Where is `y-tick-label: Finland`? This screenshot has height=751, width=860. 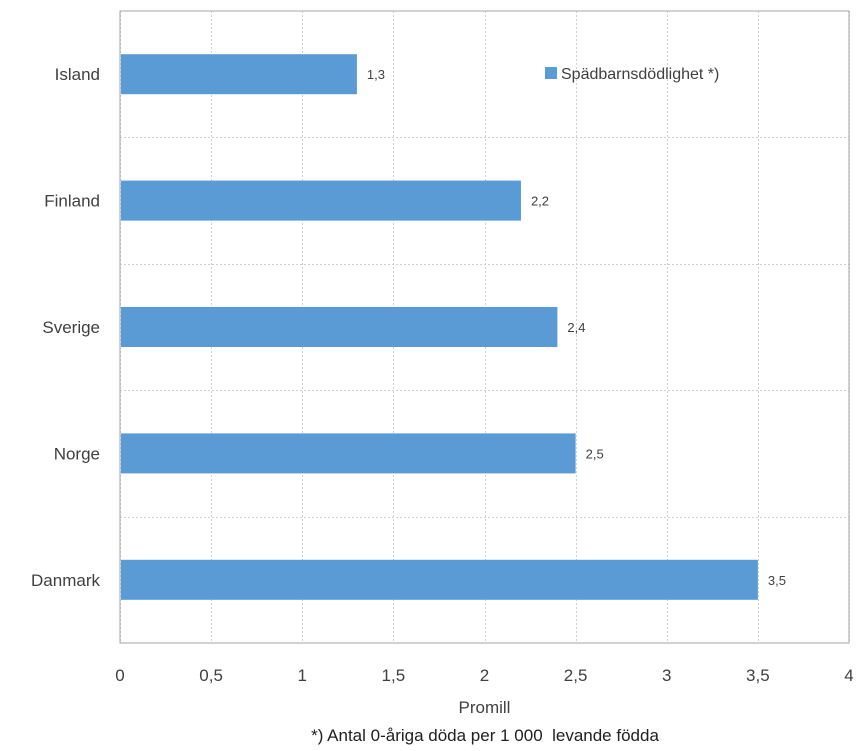 y-tick-label: Finland is located at coordinates (72, 201).